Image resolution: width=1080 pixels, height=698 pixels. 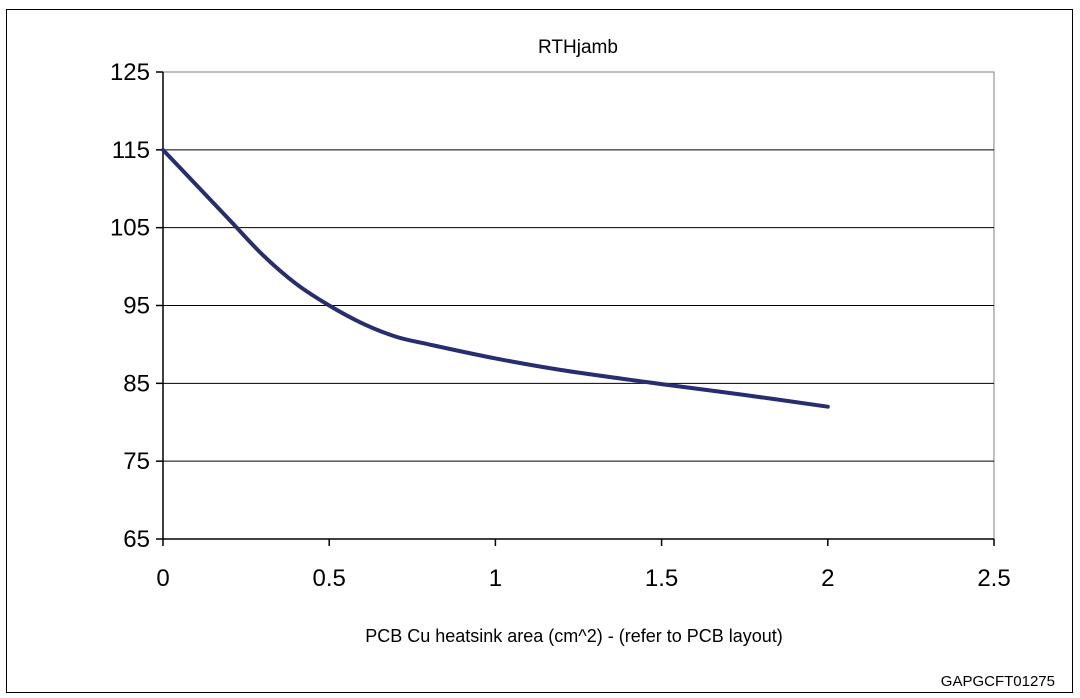 What do you see at coordinates (136, 306) in the screenshot?
I see `y-tick-label: 95` at bounding box center [136, 306].